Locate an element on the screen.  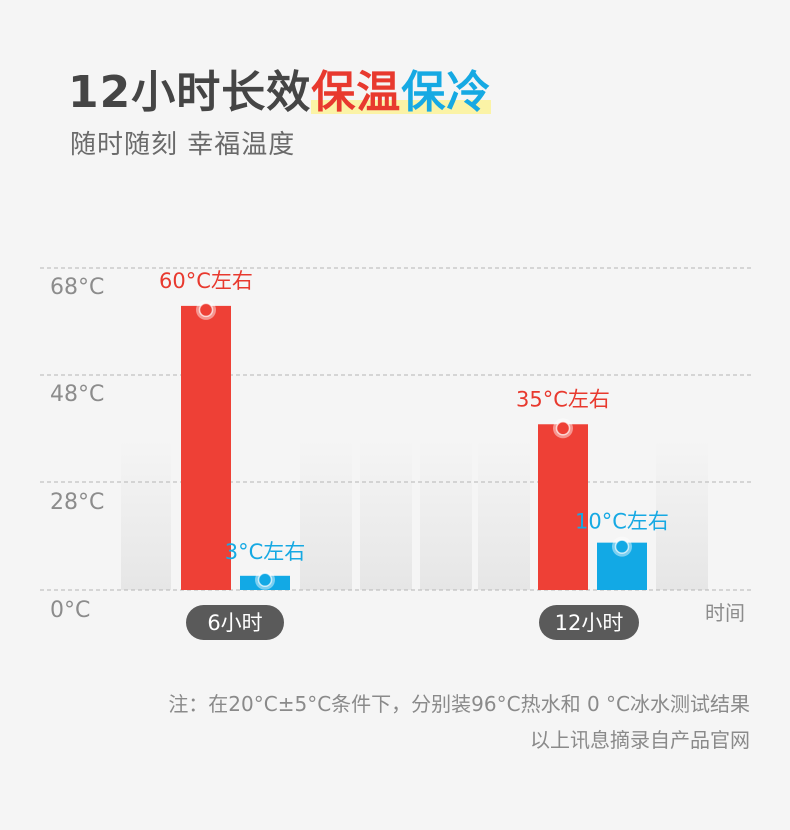
y-tick-label: 28°C is located at coordinates (77, 502).